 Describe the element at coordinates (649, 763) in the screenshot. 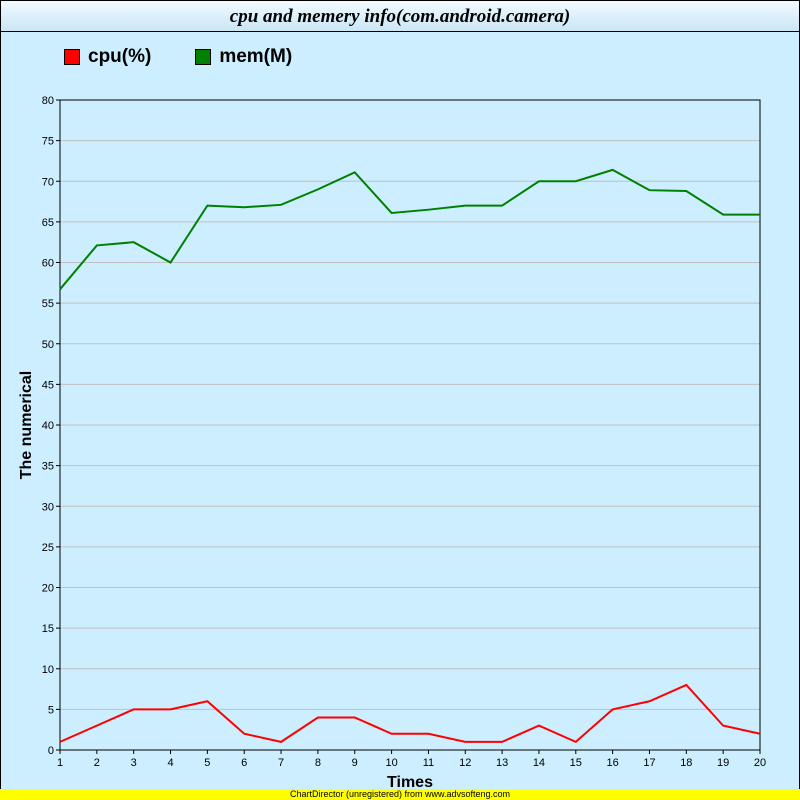

I see `x-tick-label: 17` at that location.